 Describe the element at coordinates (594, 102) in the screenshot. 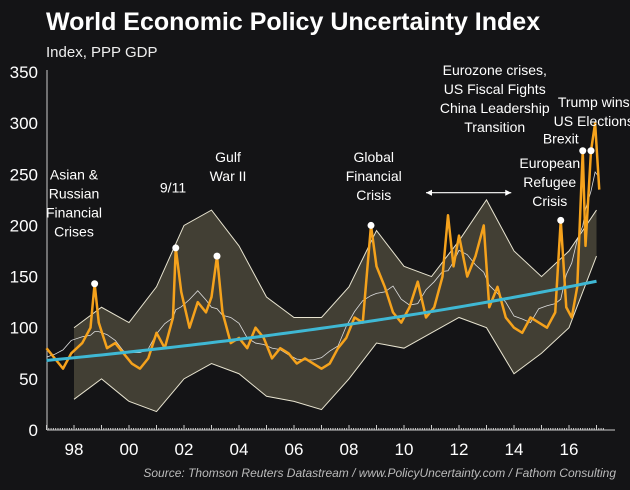

I see `annotation-label: Trump wins` at that location.